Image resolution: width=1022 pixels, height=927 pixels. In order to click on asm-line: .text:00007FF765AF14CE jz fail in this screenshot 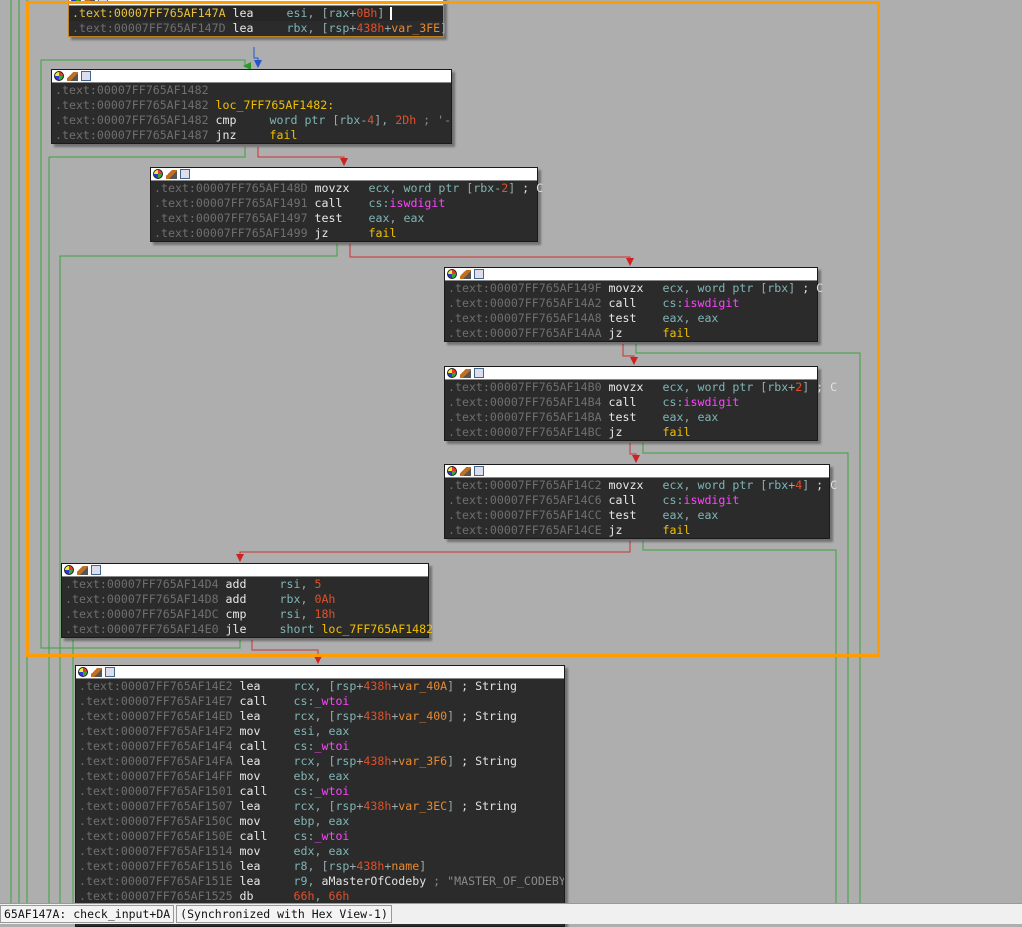, I will do `click(637, 530)`.